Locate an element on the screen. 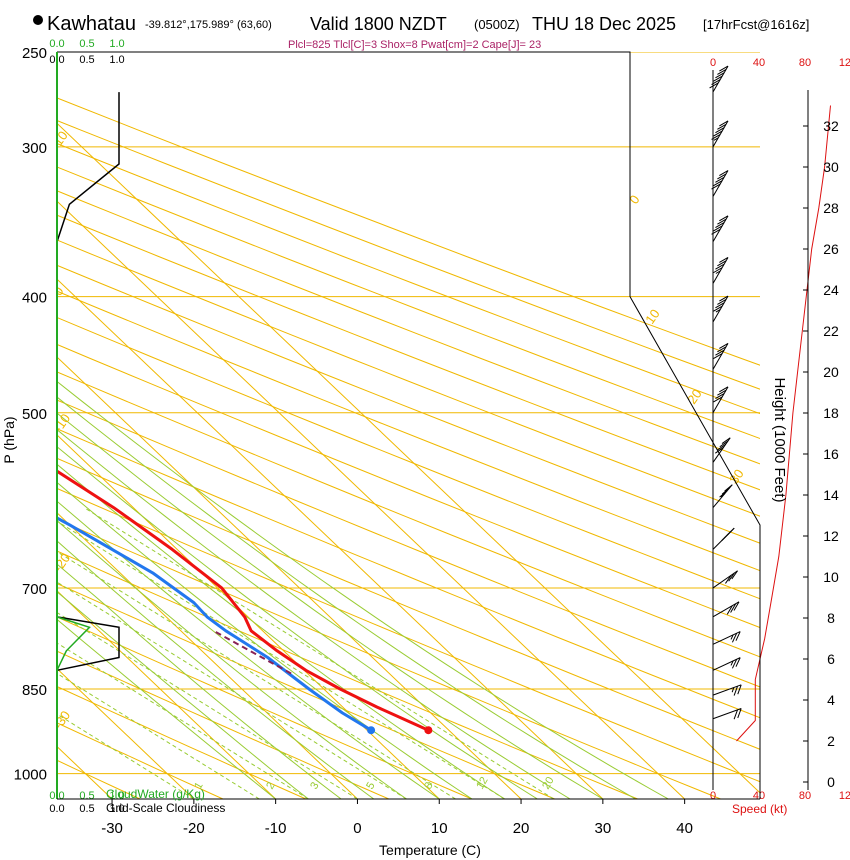  x-tick-label: -10 is located at coordinates (276, 828).